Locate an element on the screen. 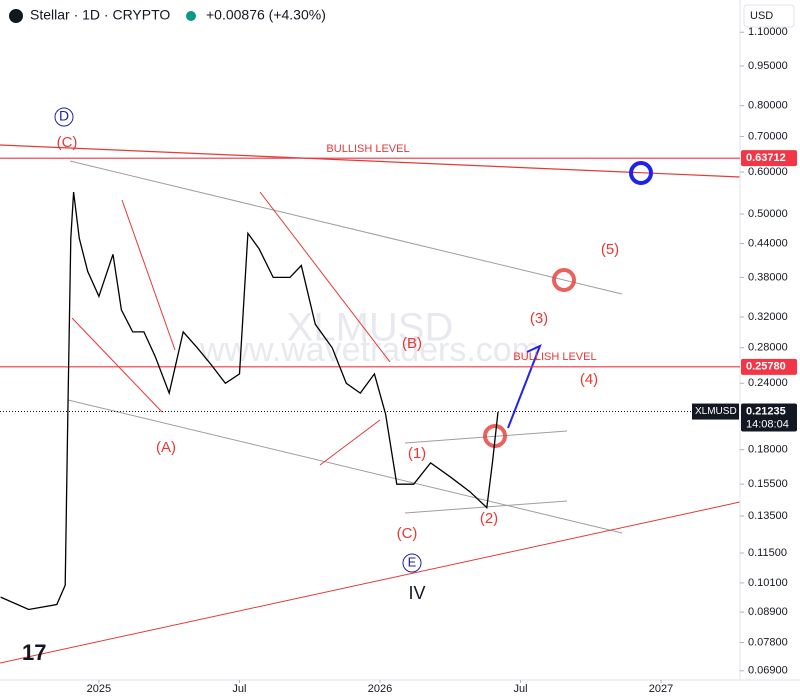 The height and width of the screenshot is (700, 800). y-tick-label: 0.18000 is located at coordinates (768, 450).